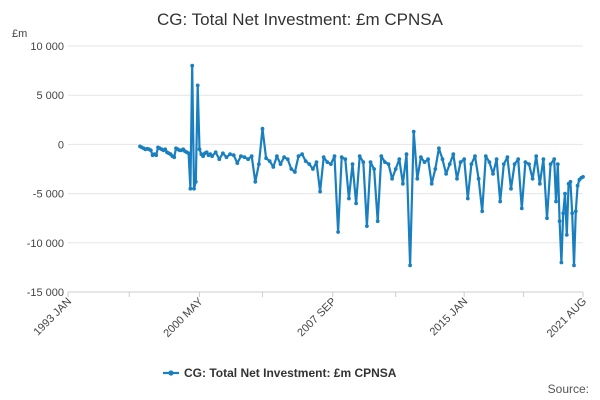 This screenshot has height=400, width=600. Describe the element at coordinates (280, 373) in the screenshot. I see `legend: CG: Total Net Investment: £m CPNSA` at that location.